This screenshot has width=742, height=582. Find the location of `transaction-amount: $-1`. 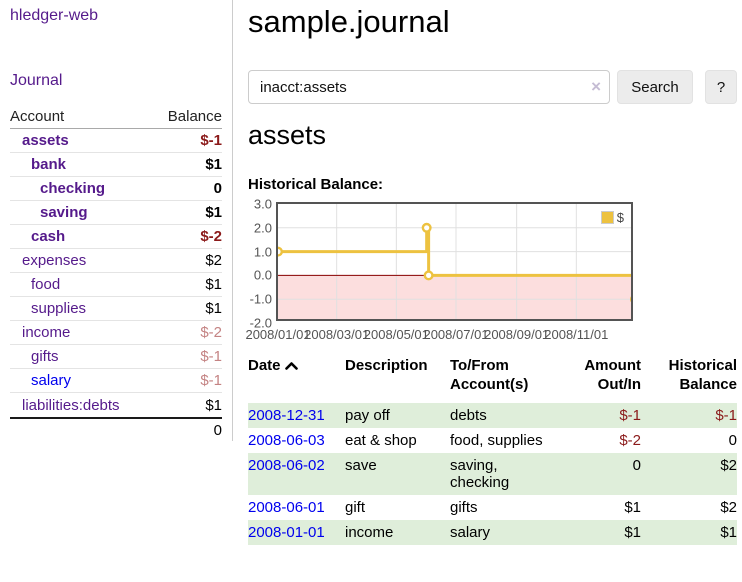

transaction-amount: $-1 is located at coordinates (630, 415).